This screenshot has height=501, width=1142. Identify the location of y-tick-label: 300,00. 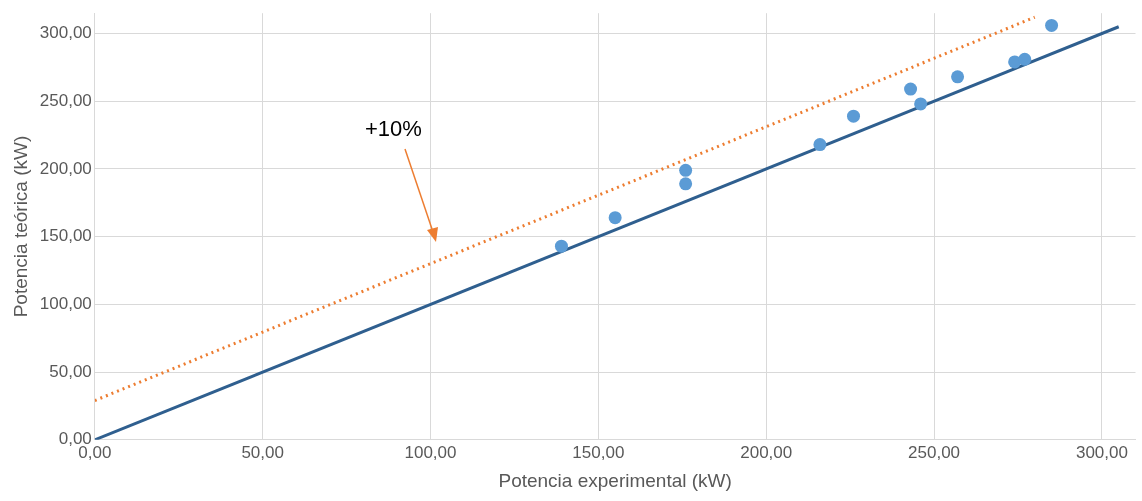
(65, 33).